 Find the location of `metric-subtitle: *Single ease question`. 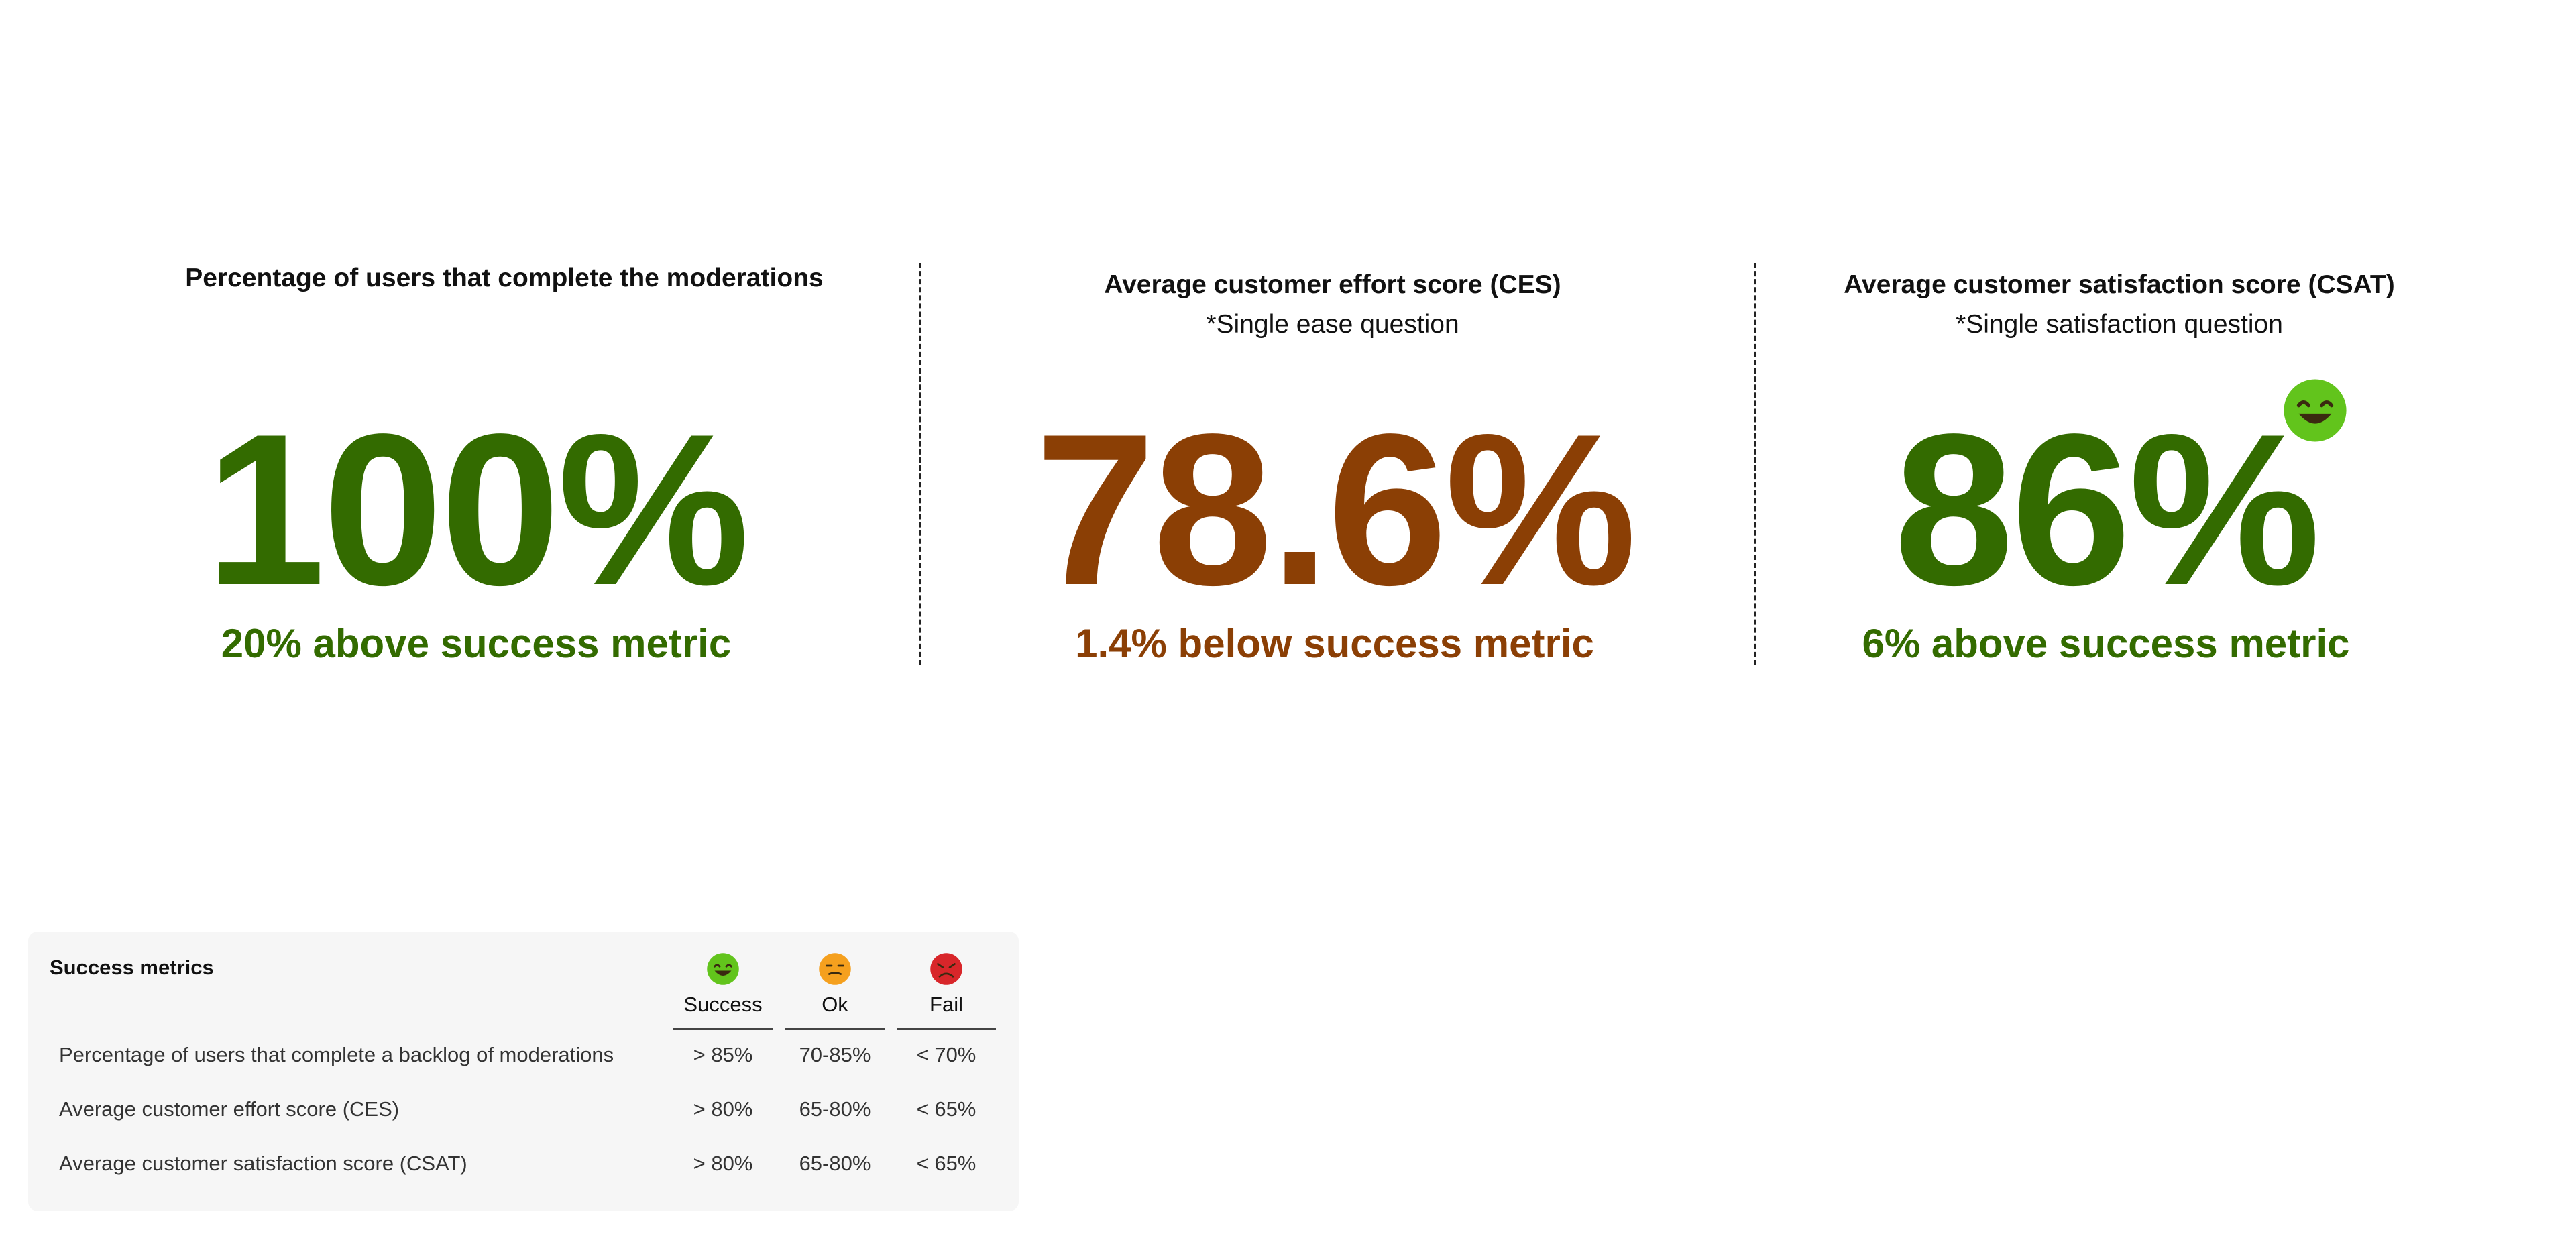

metric-subtitle: *Single ease question is located at coordinates (1332, 324).